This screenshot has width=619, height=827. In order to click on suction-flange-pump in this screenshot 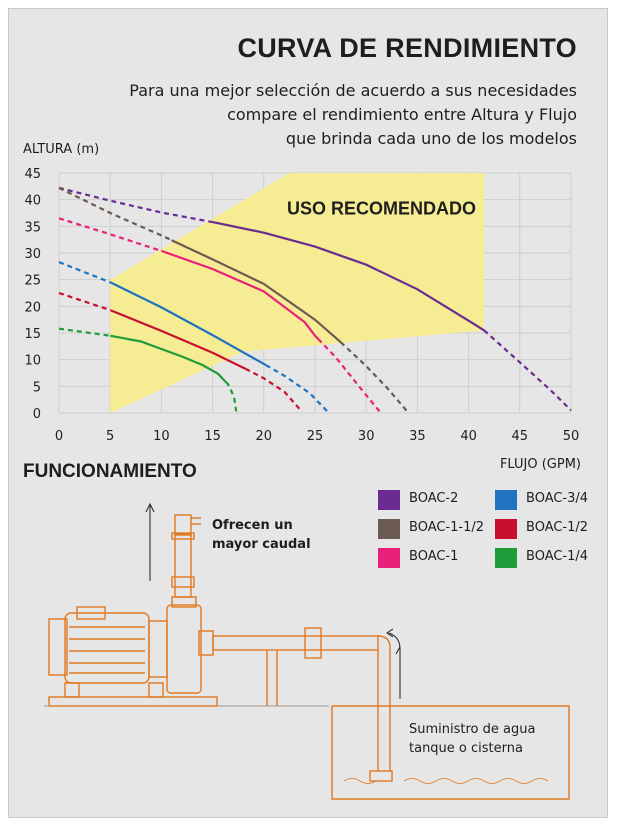, I will do `click(206, 643)`.